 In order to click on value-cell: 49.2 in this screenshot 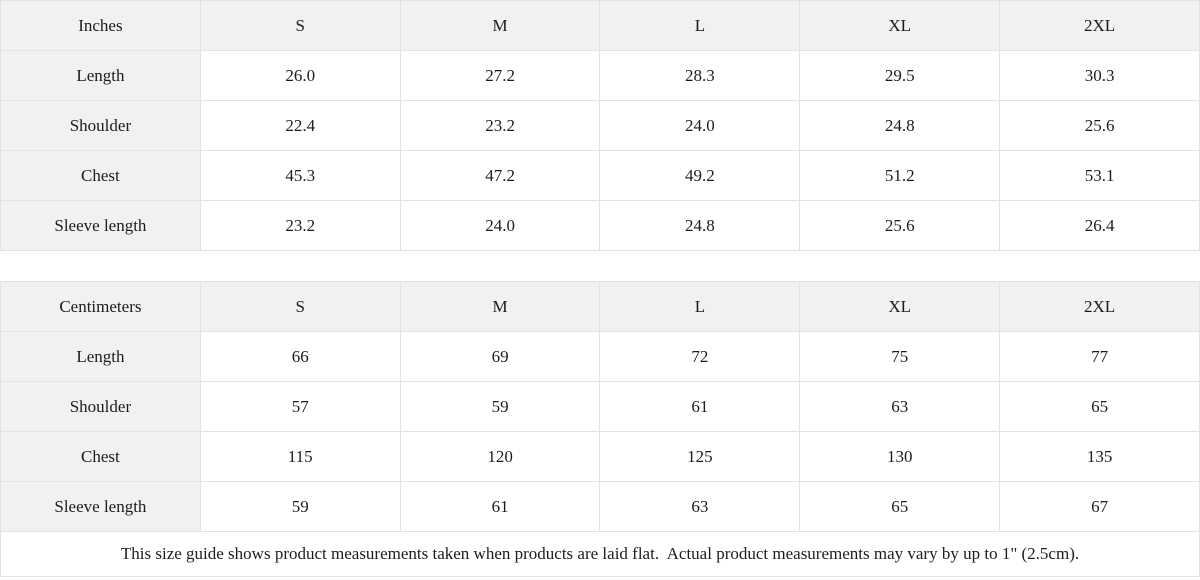, I will do `click(700, 175)`.